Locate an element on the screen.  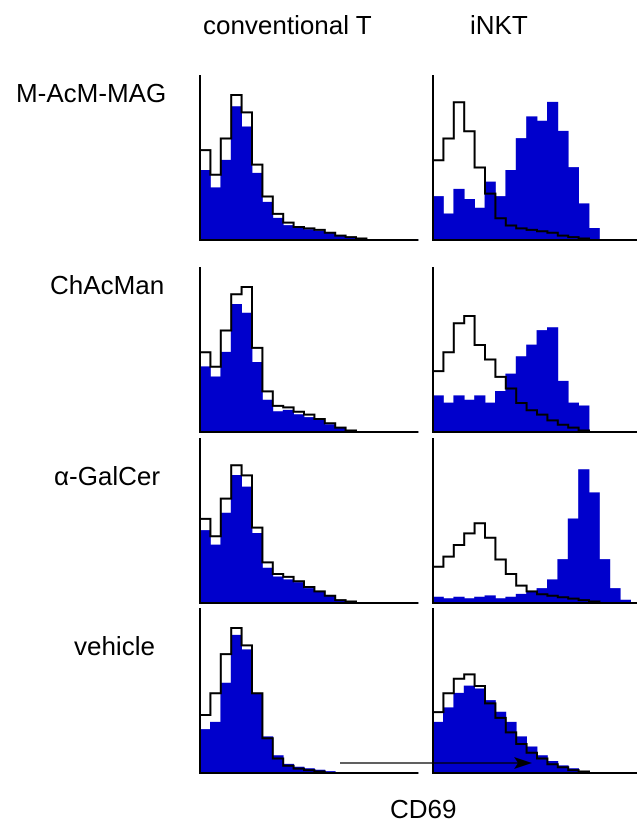
histogram-vehicle-conventional-t is located at coordinates (309, 691).